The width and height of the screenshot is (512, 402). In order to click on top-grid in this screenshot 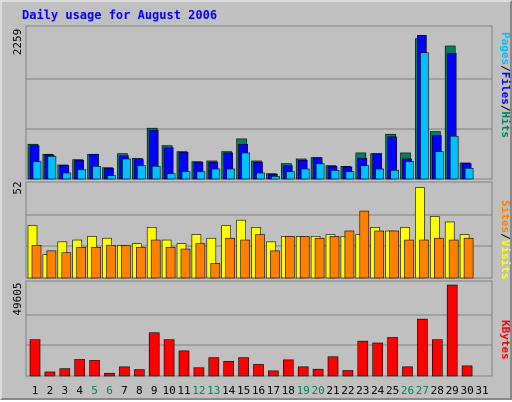, I will do `click(259, 104)`.